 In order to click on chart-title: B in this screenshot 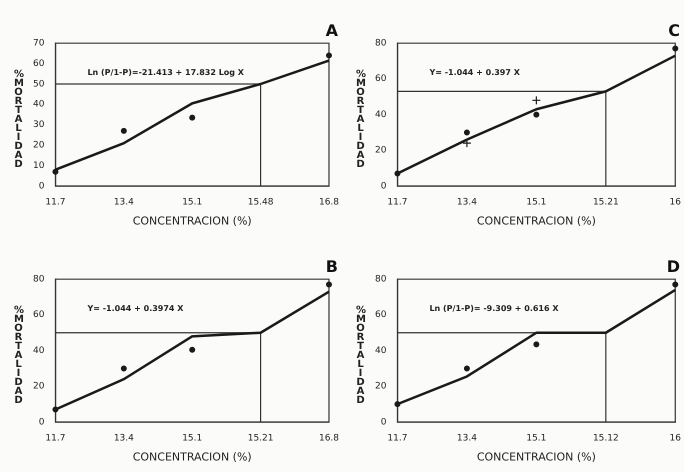, I will do `click(332, 266)`.